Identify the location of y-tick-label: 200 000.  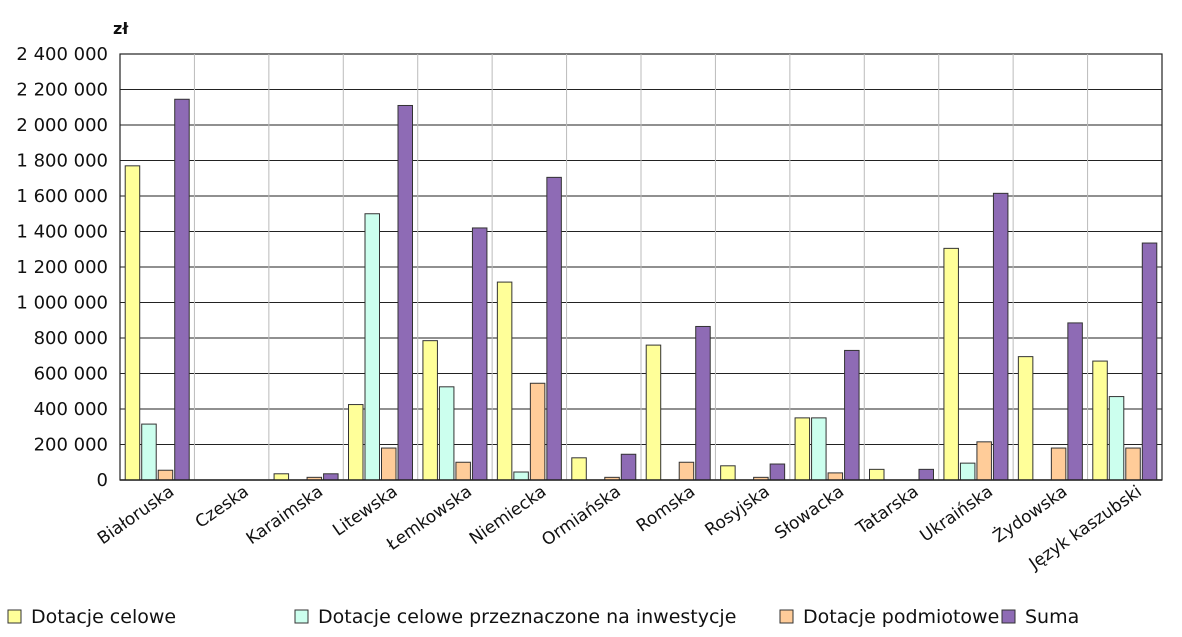
(71, 445).